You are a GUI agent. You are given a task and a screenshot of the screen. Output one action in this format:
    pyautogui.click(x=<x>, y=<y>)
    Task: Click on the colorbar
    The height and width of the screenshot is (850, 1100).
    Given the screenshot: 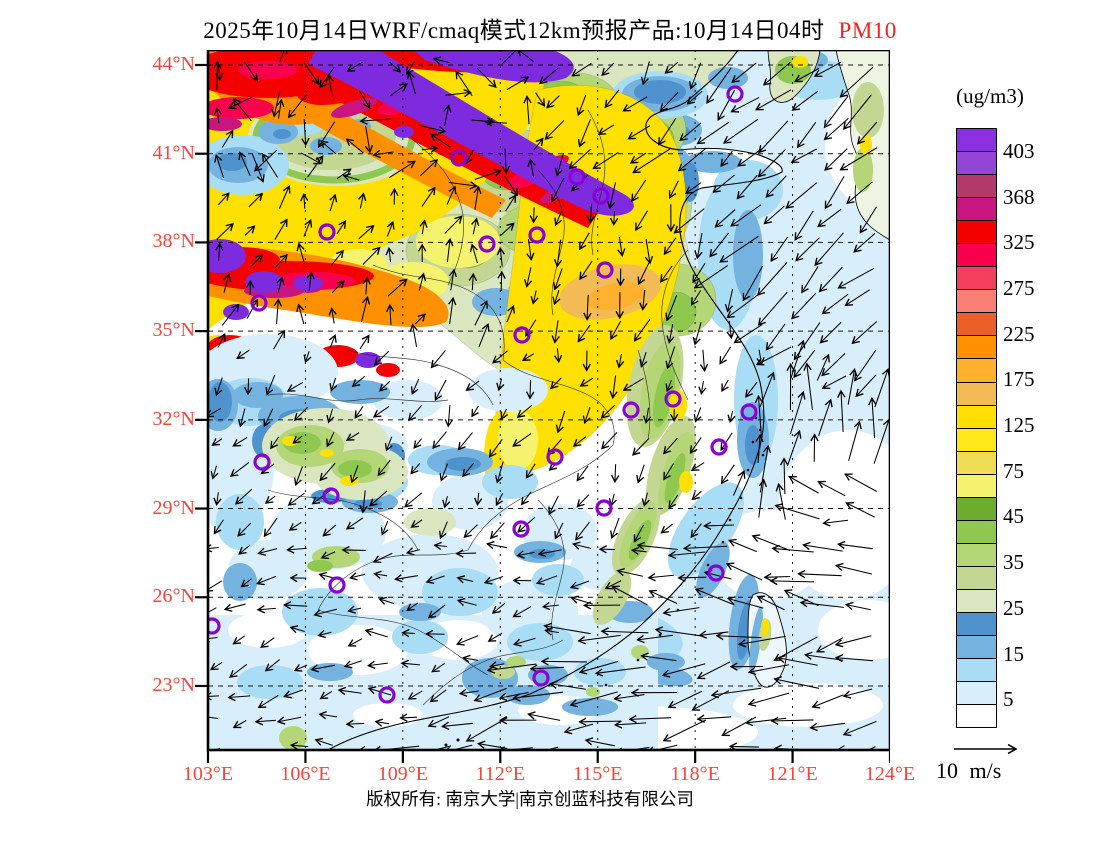 What is the action you would take?
    pyautogui.click(x=976, y=428)
    